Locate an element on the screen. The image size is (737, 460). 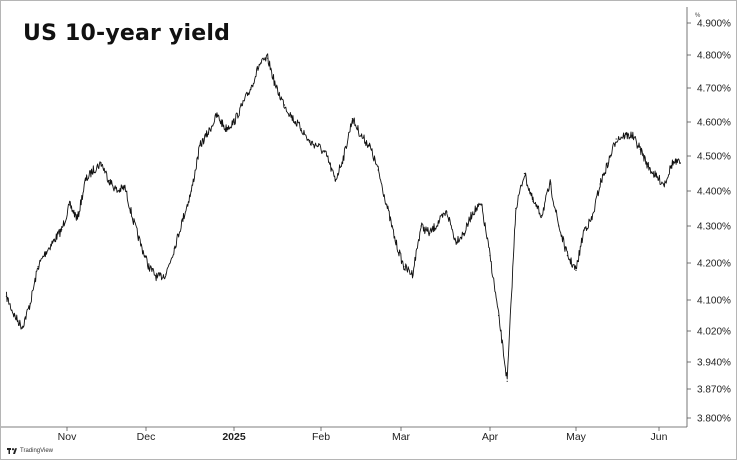
y-tick-label: 4.900% is located at coordinates (714, 24).